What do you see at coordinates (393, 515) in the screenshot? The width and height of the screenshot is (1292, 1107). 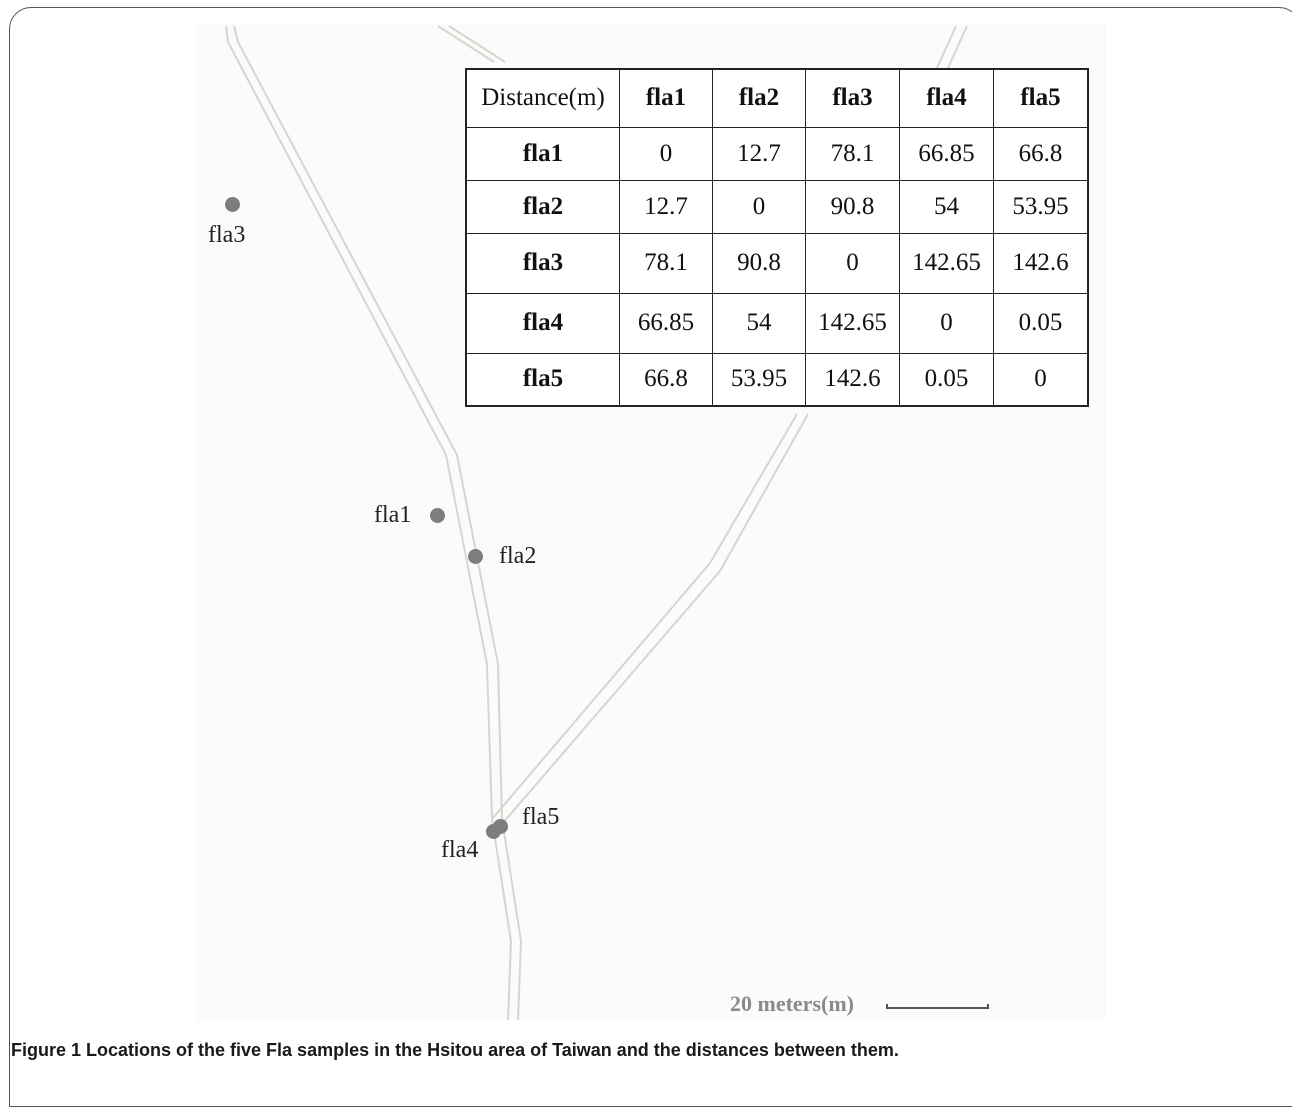 I see `label-fla1: fla1` at bounding box center [393, 515].